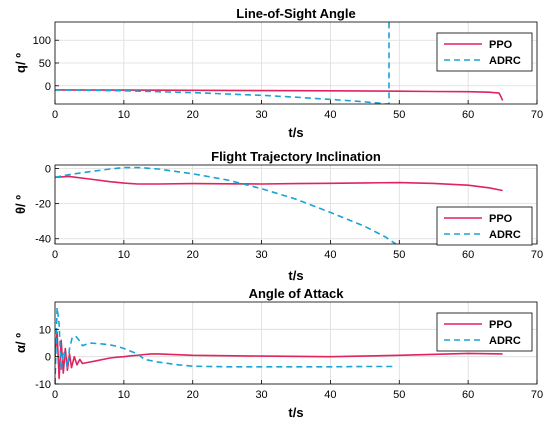 This screenshot has height=427, width=550. Describe the element at coordinates (43, 385) in the screenshot. I see `y-tick-label: -10` at that location.